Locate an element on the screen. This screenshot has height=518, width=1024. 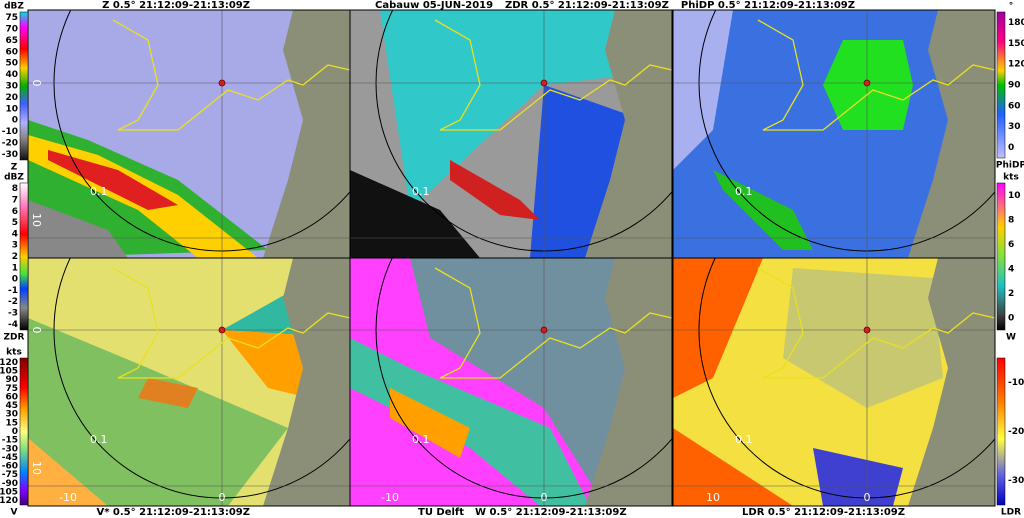
colorbar-label: W is located at coordinates (1011, 338).